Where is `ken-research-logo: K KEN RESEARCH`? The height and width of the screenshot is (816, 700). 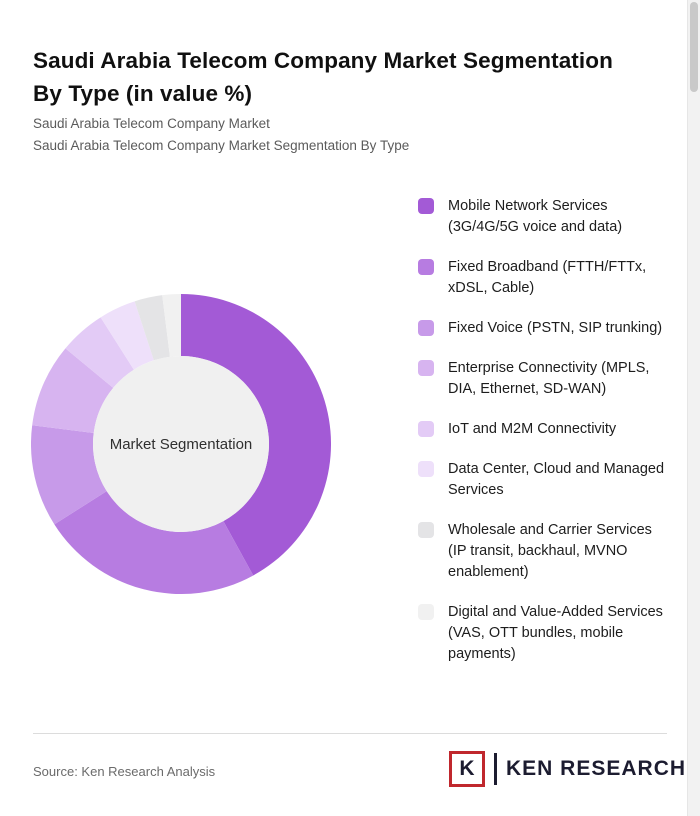
ken-research-logo: K KEN RESEARCH is located at coordinates (567, 769).